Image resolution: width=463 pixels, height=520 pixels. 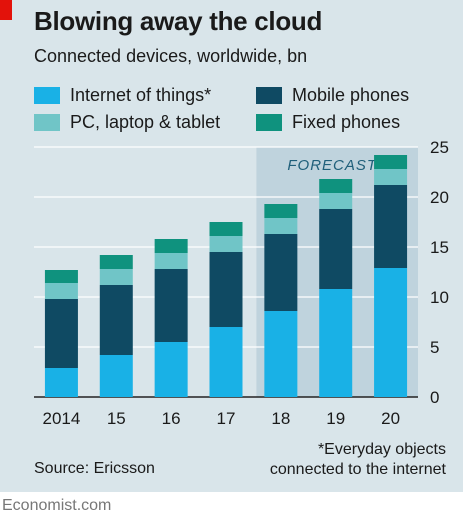 What do you see at coordinates (6, 10) in the screenshot?
I see `economist-red-tab` at bounding box center [6, 10].